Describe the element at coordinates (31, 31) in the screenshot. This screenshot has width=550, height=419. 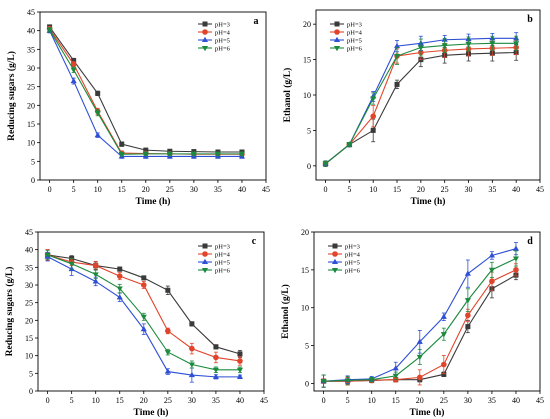
I see `y-tick-label: 40` at that location.